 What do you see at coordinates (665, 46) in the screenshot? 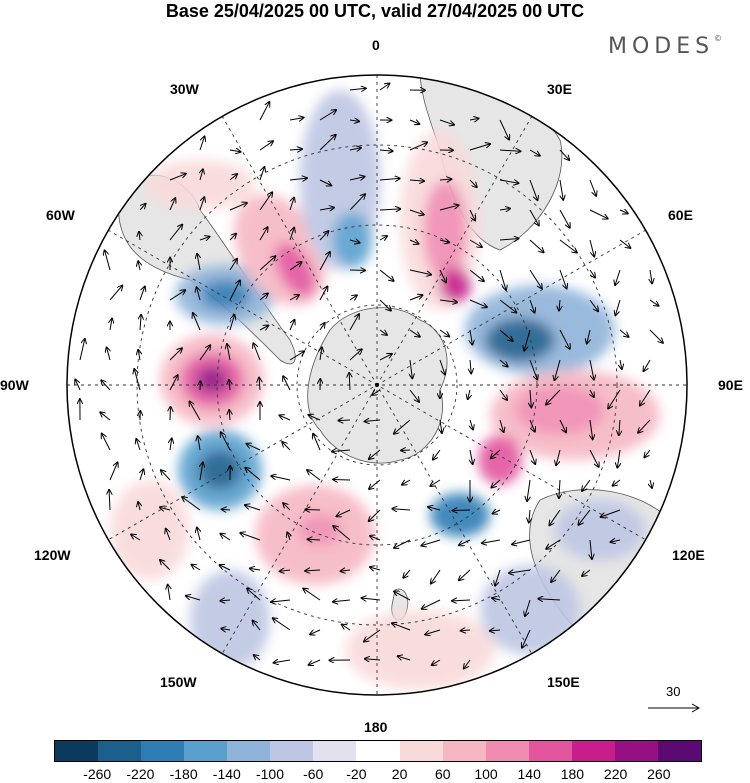
I see `brand-logo: MODES©` at bounding box center [665, 46].